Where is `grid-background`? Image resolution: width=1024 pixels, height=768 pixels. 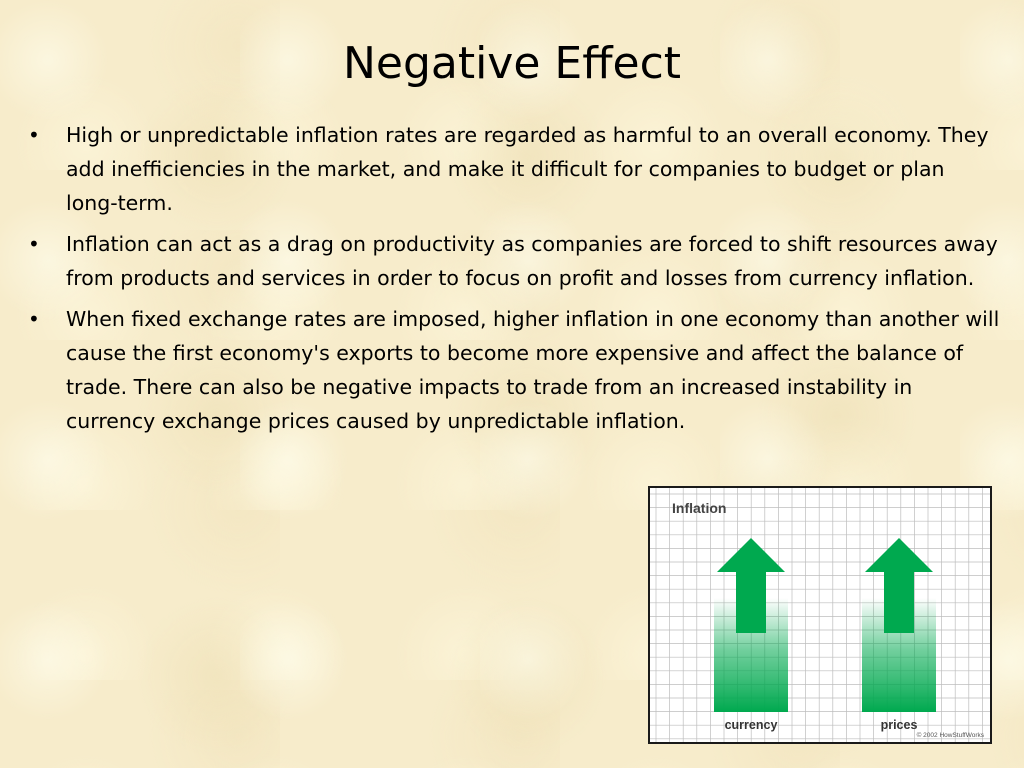
grid-background is located at coordinates (820, 615).